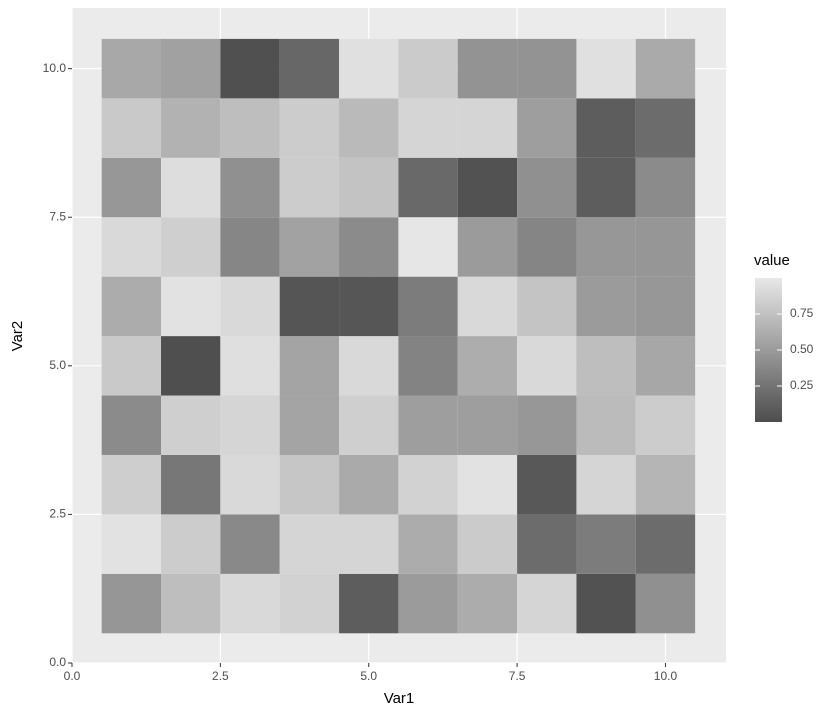  What do you see at coordinates (666, 676) in the screenshot?
I see `x-tick-label: 10.0` at bounding box center [666, 676].